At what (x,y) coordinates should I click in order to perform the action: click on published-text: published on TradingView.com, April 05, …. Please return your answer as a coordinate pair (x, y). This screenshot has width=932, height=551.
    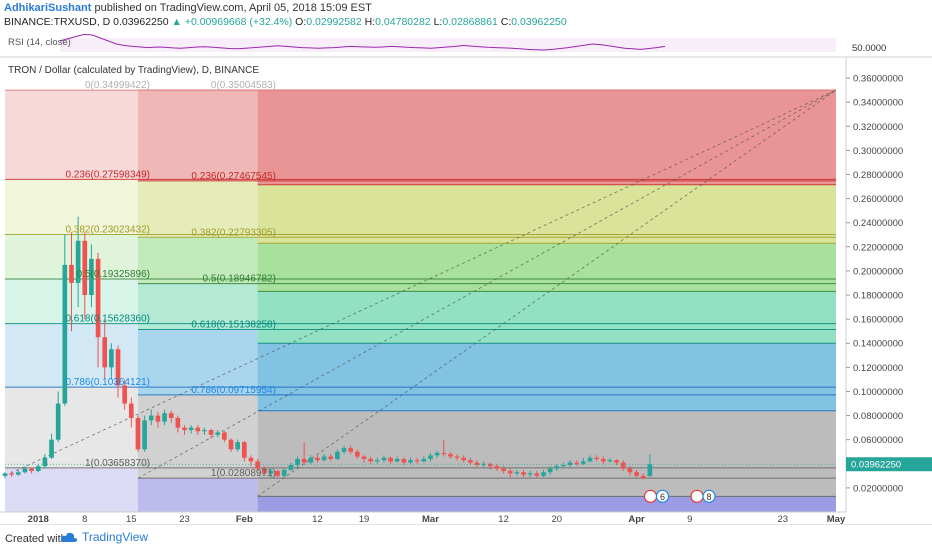
    Looking at the image, I should click on (233, 8).